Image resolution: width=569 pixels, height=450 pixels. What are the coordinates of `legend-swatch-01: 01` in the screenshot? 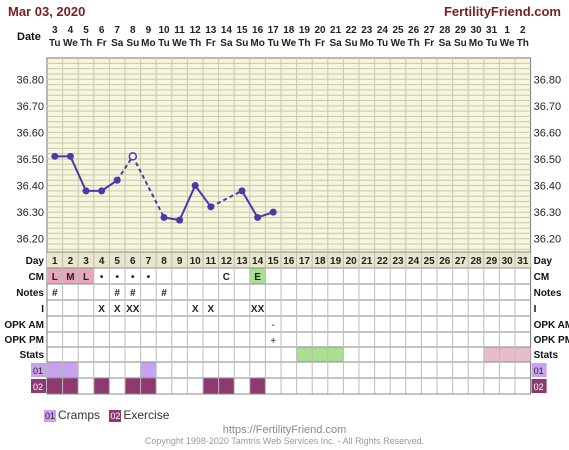 It's located at (50, 415).